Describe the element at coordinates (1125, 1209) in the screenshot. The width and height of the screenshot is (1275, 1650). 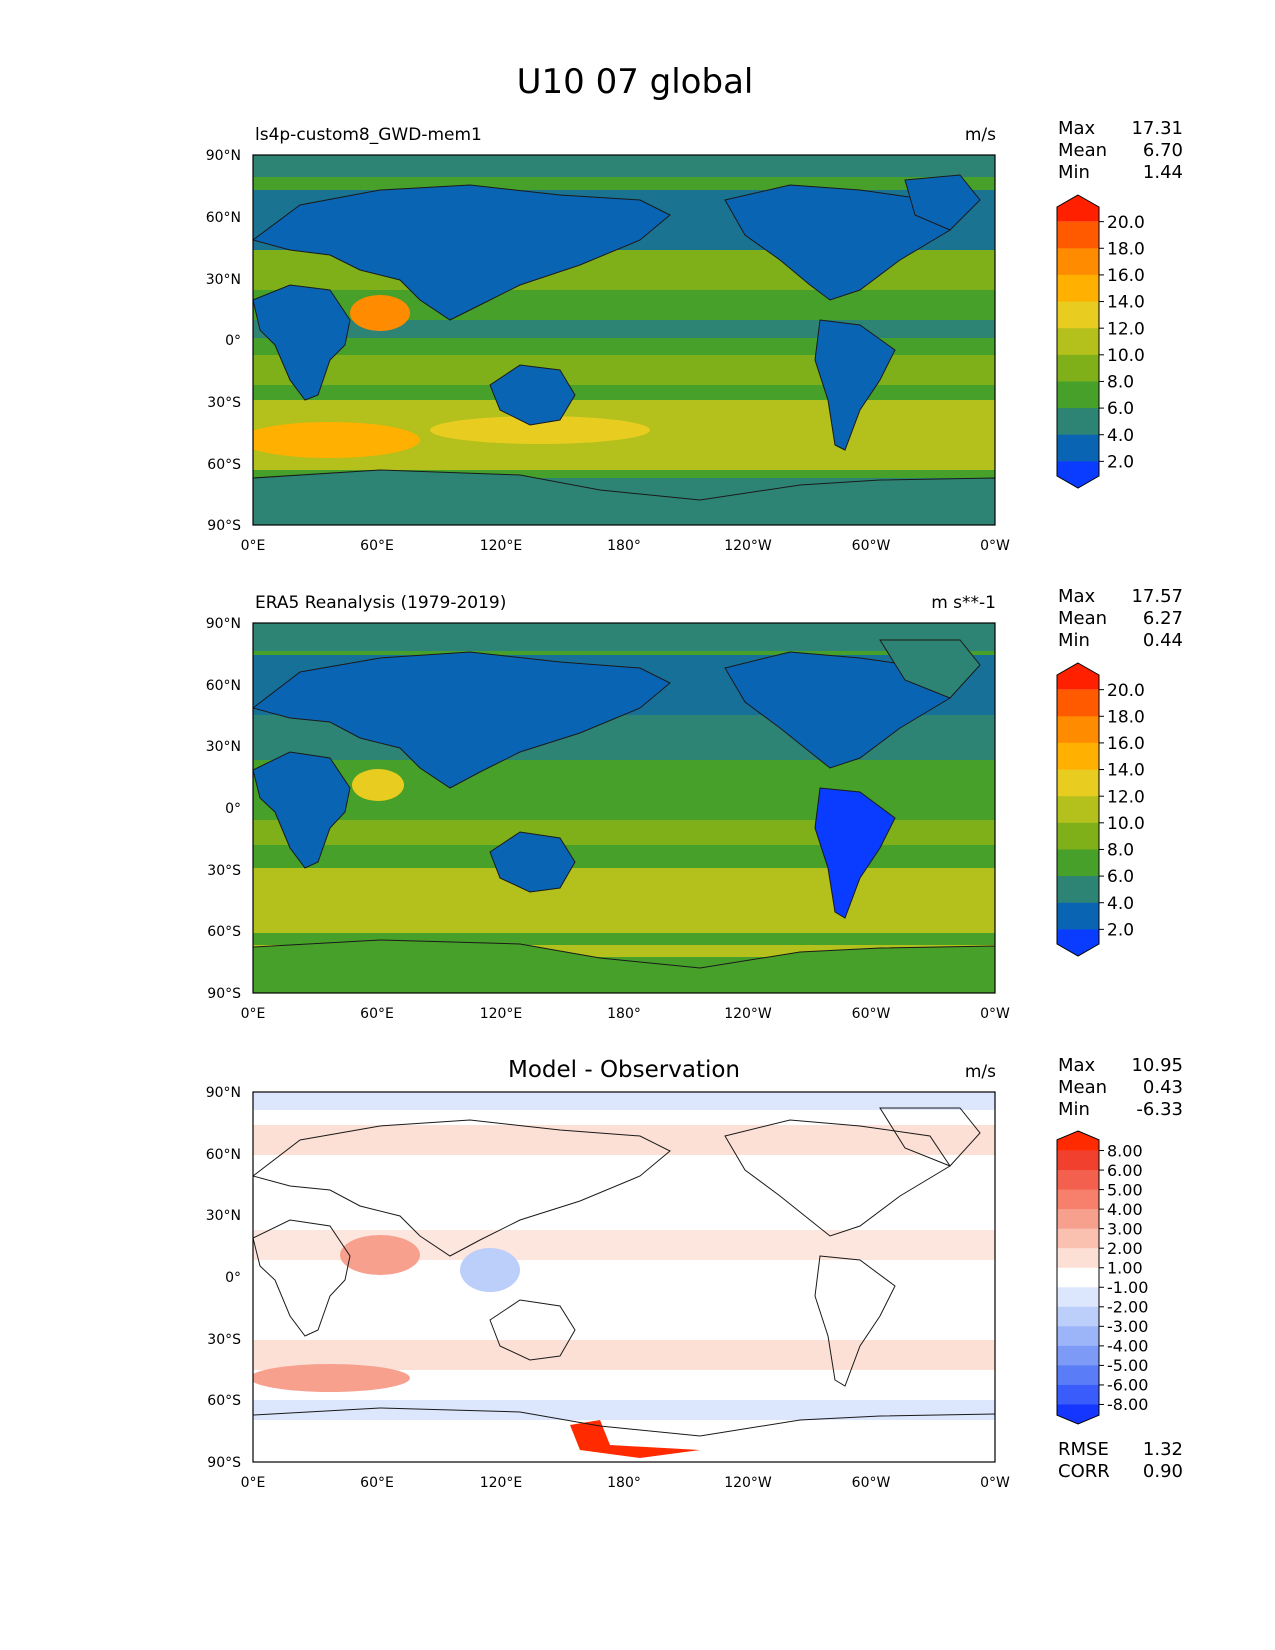
I see `colorbar-tick-label: 4.00` at that location.